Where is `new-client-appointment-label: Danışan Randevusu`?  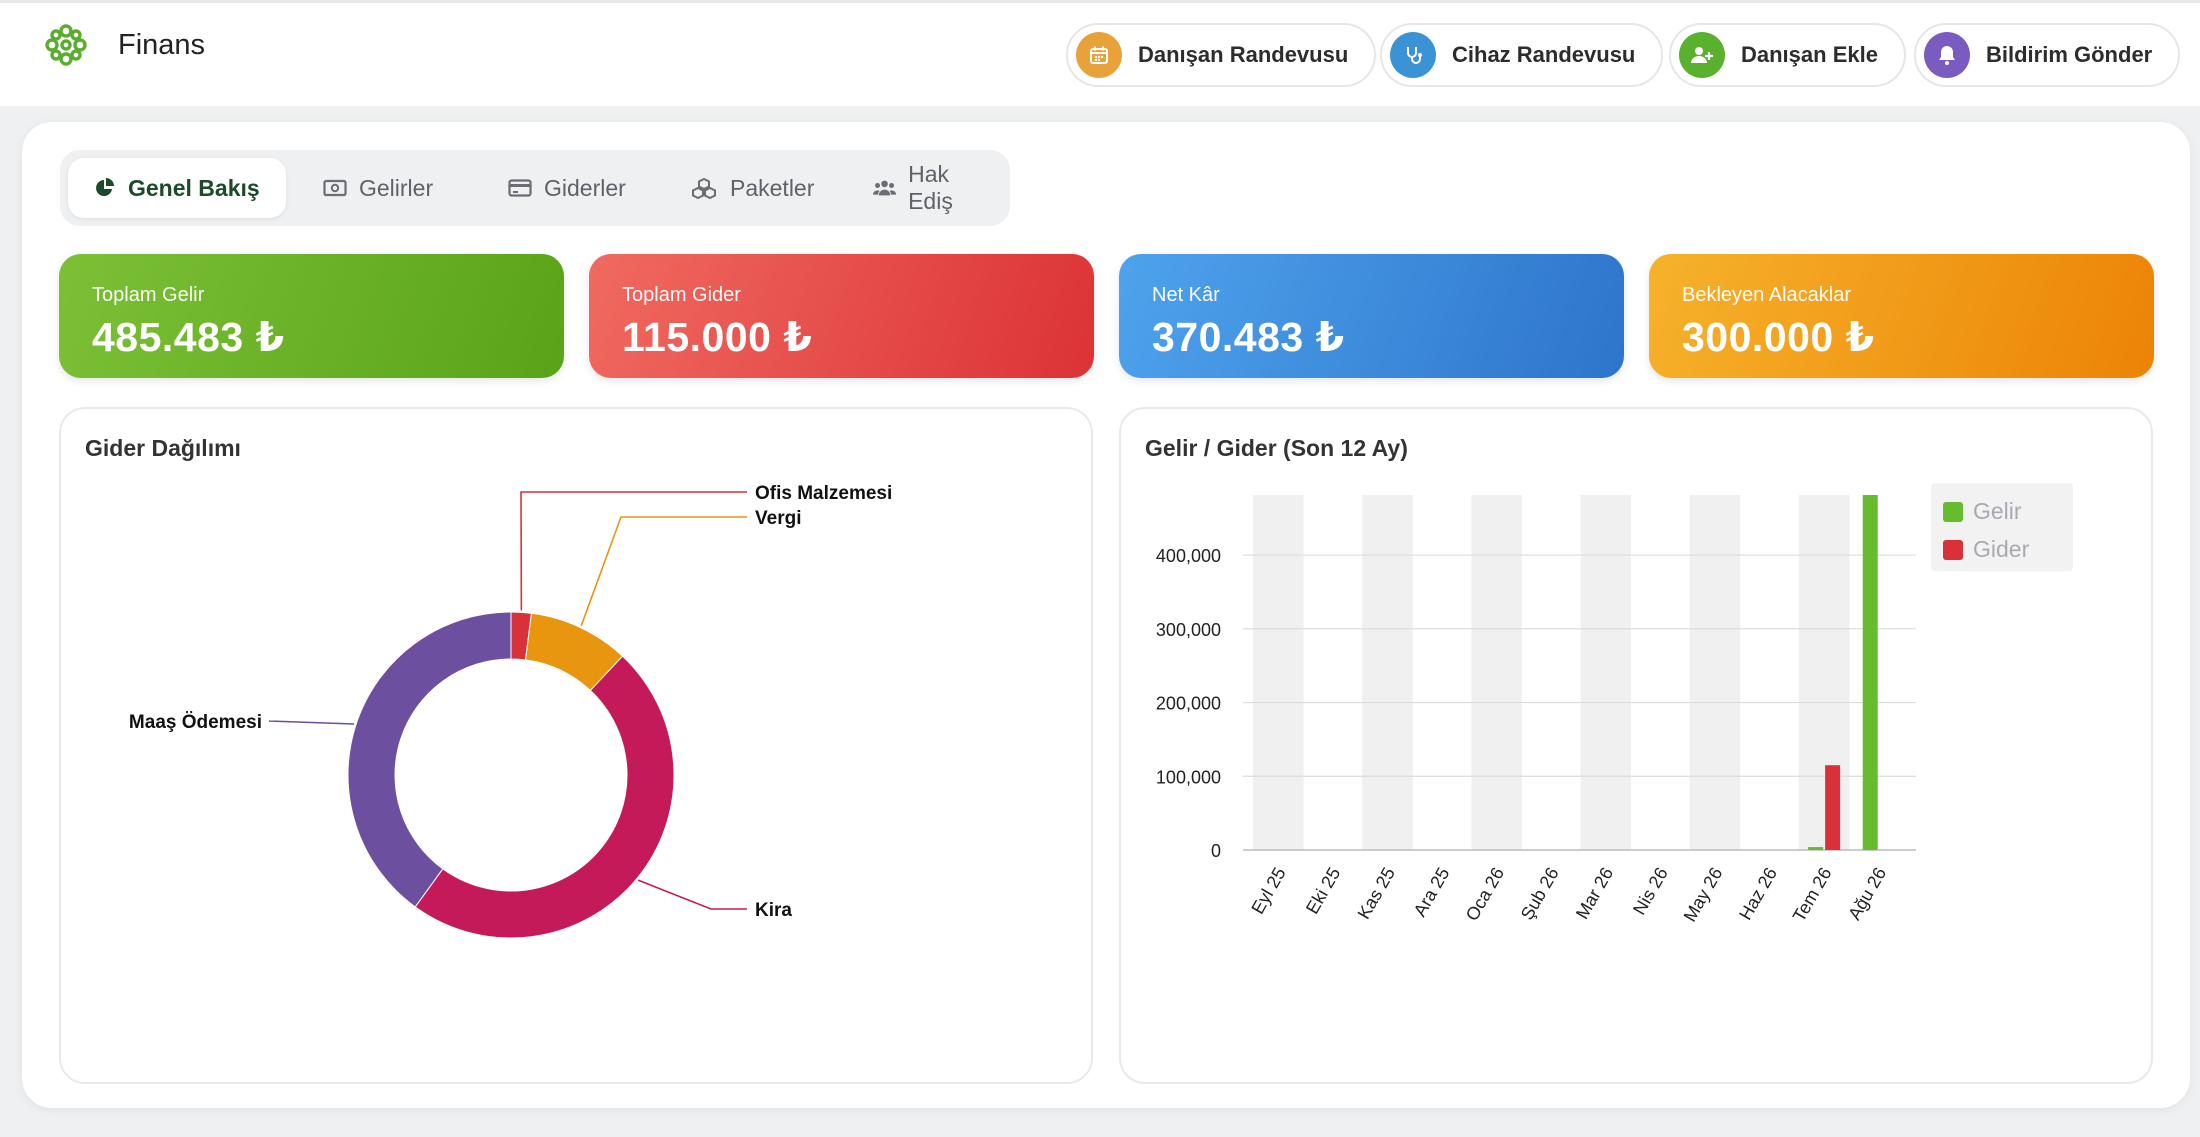
new-client-appointment-label: Danışan Randevusu is located at coordinates (1243, 54).